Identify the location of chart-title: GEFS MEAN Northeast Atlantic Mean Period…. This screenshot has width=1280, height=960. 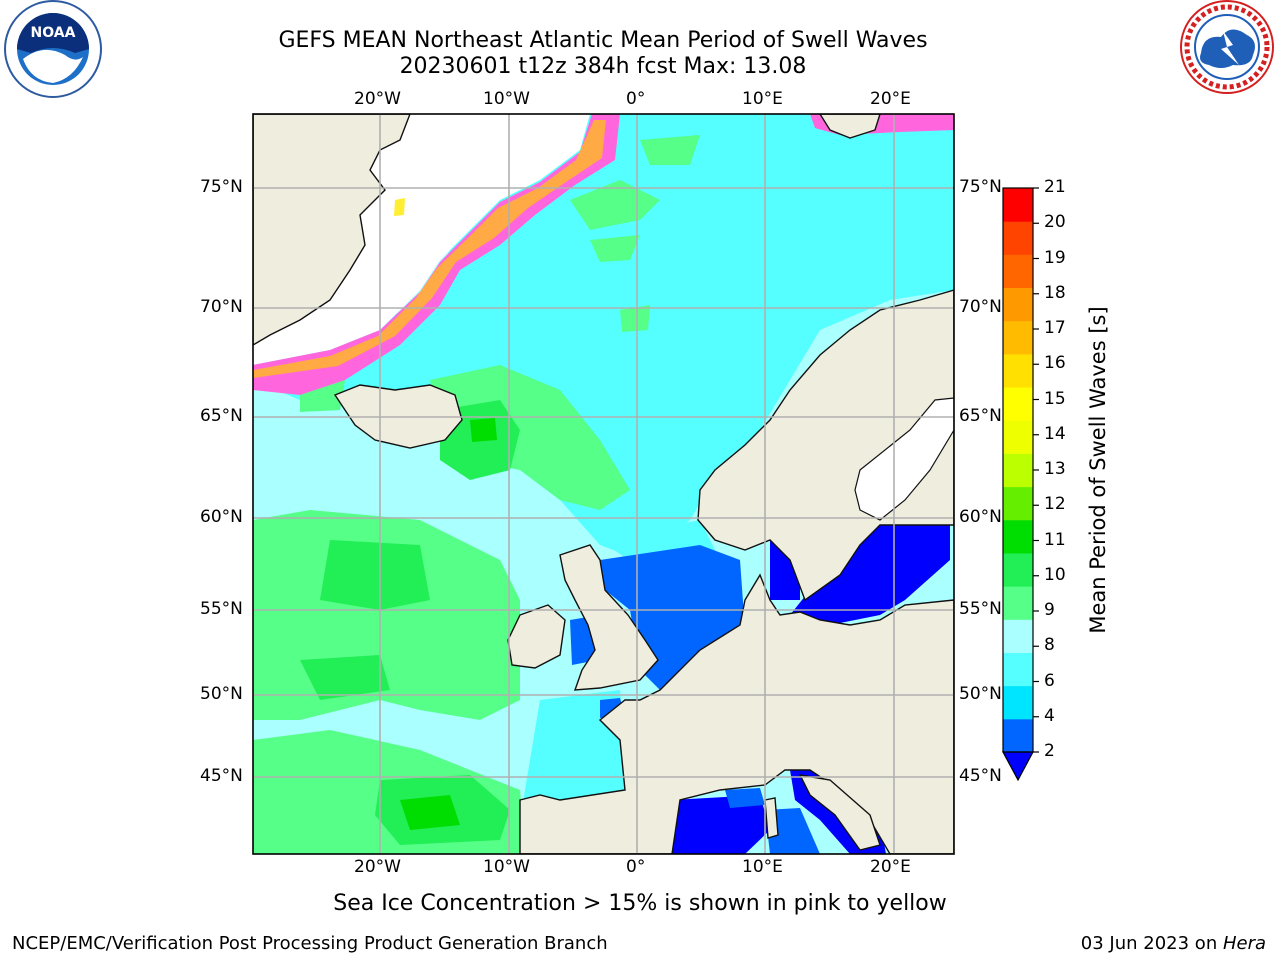
(603, 40).